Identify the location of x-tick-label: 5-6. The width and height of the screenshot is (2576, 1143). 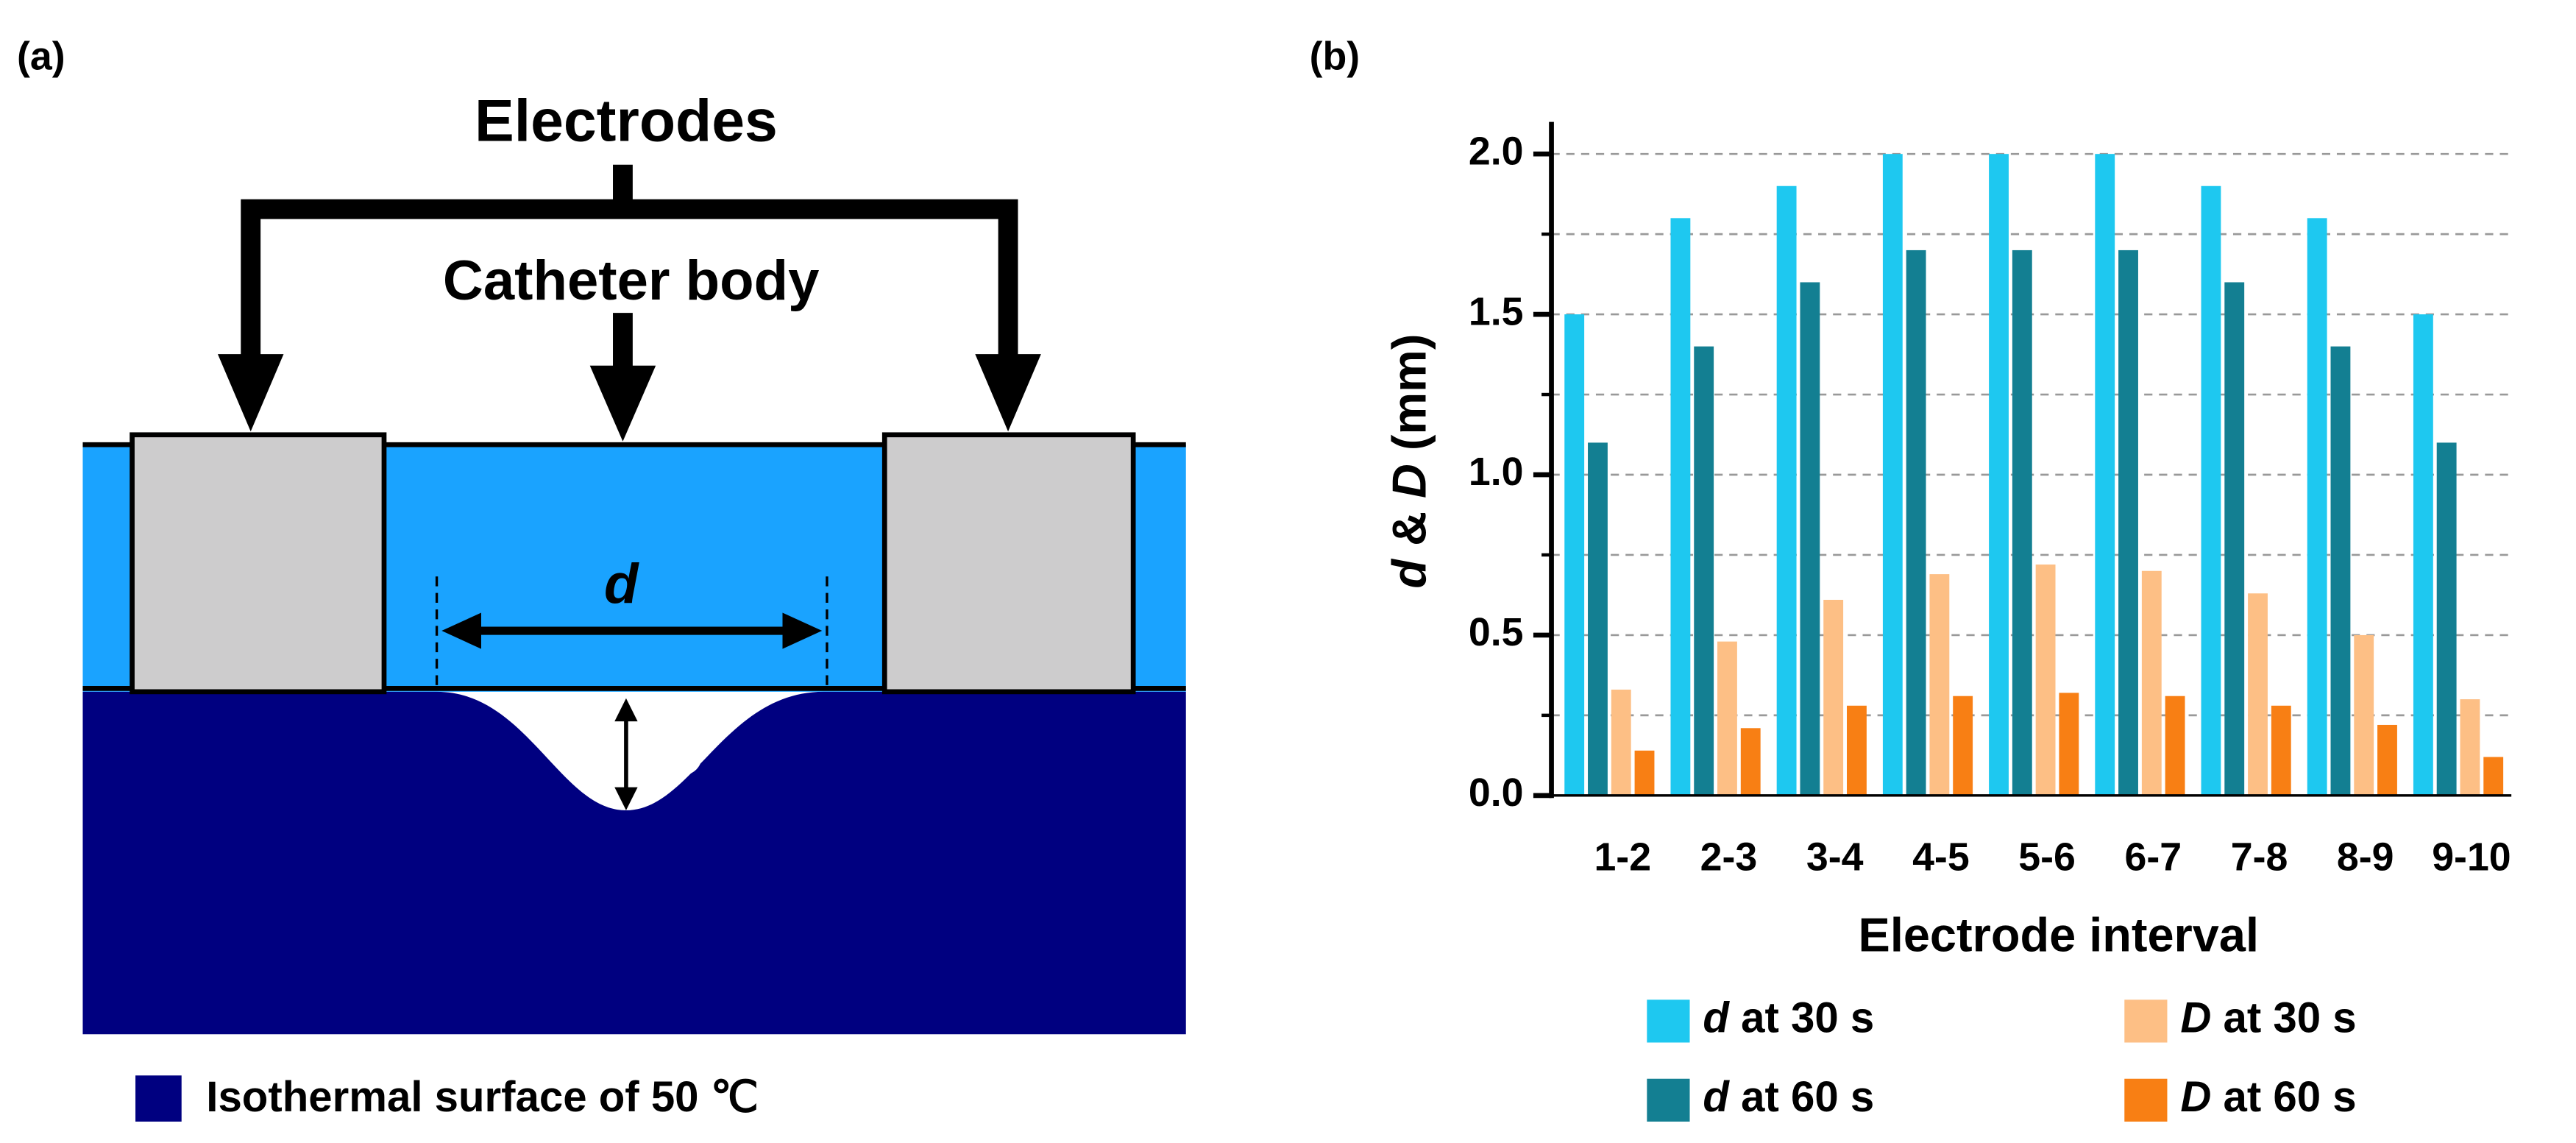
(2047, 857).